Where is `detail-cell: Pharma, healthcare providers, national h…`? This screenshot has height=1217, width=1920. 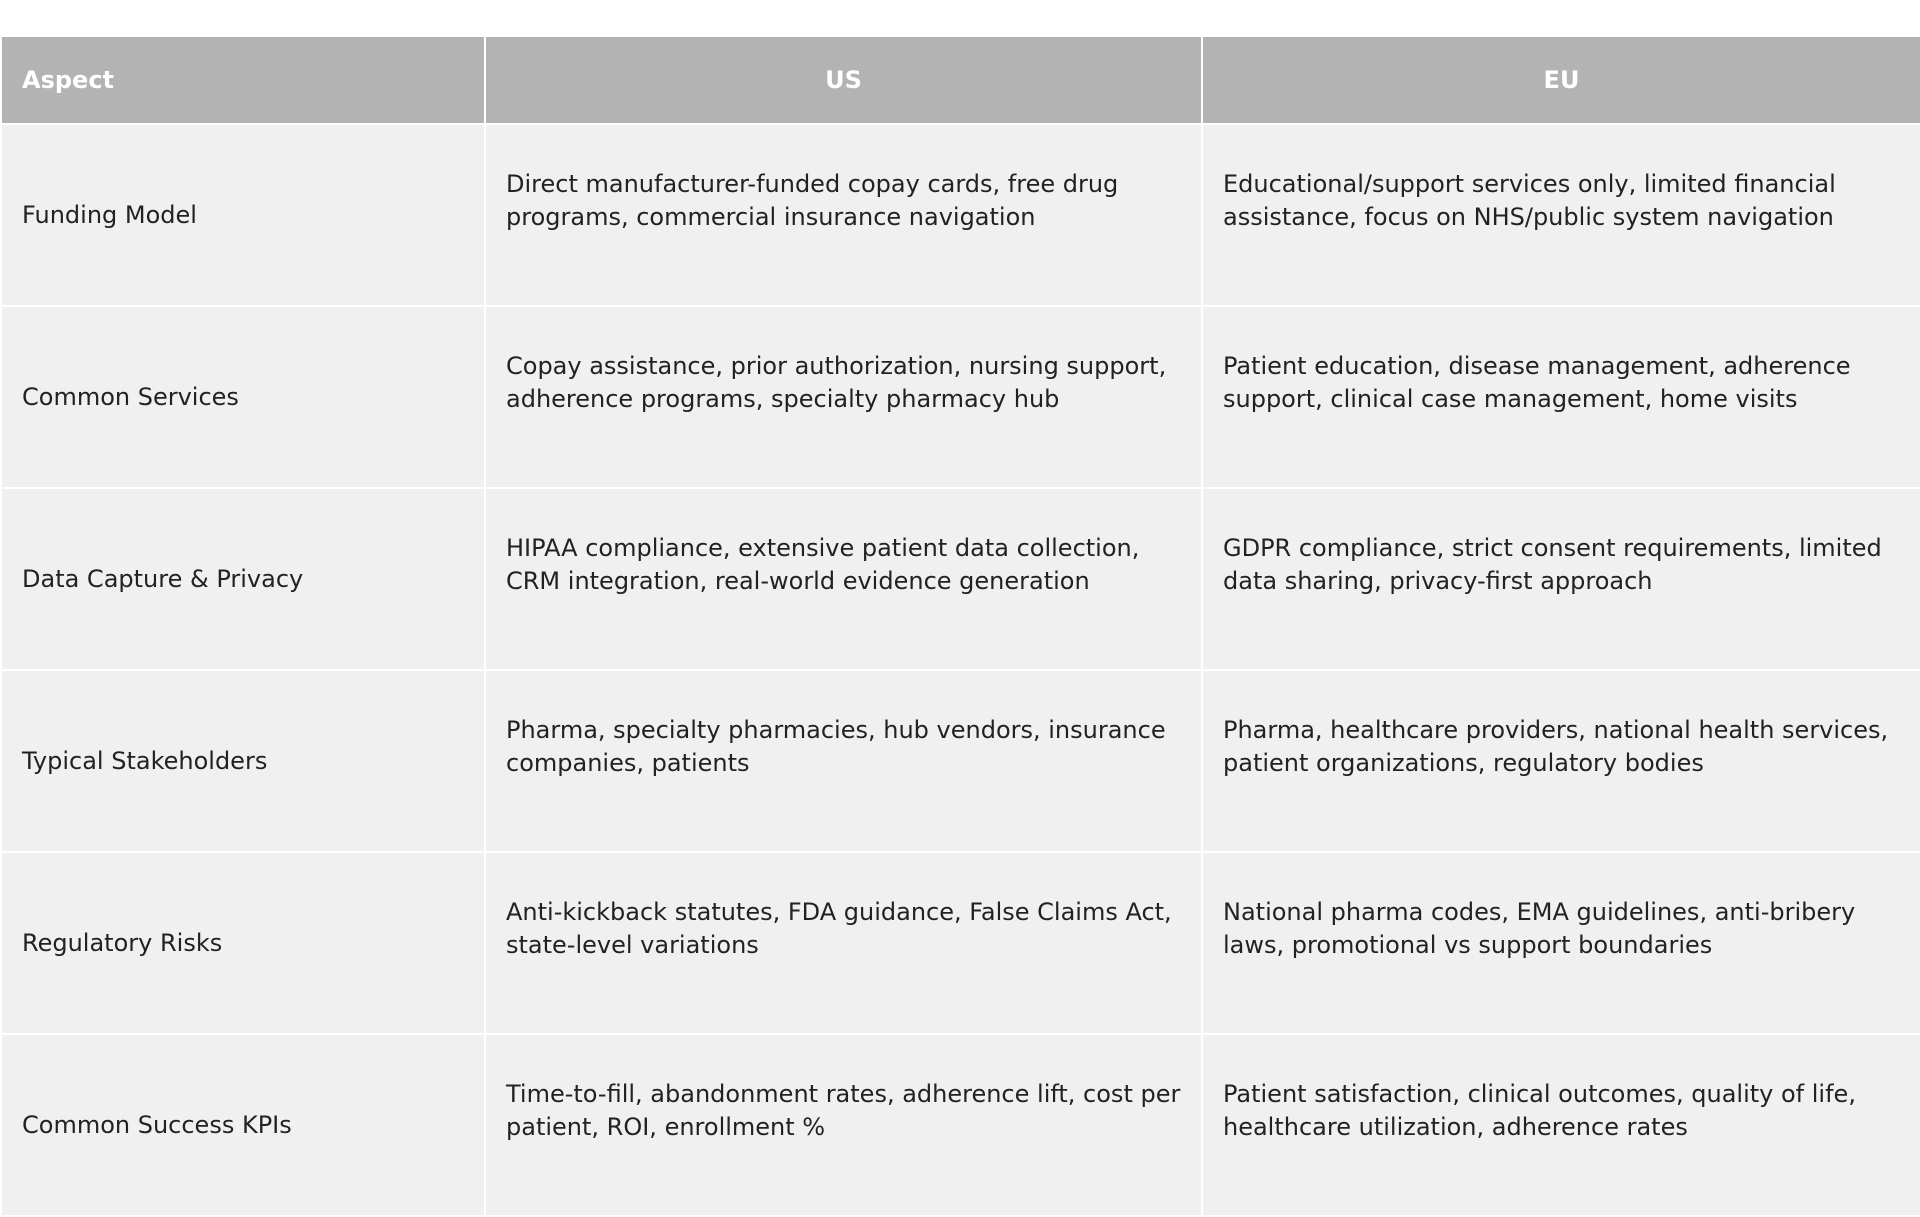
detail-cell: Pharma, healthcare providers, national h… is located at coordinates (1560, 761).